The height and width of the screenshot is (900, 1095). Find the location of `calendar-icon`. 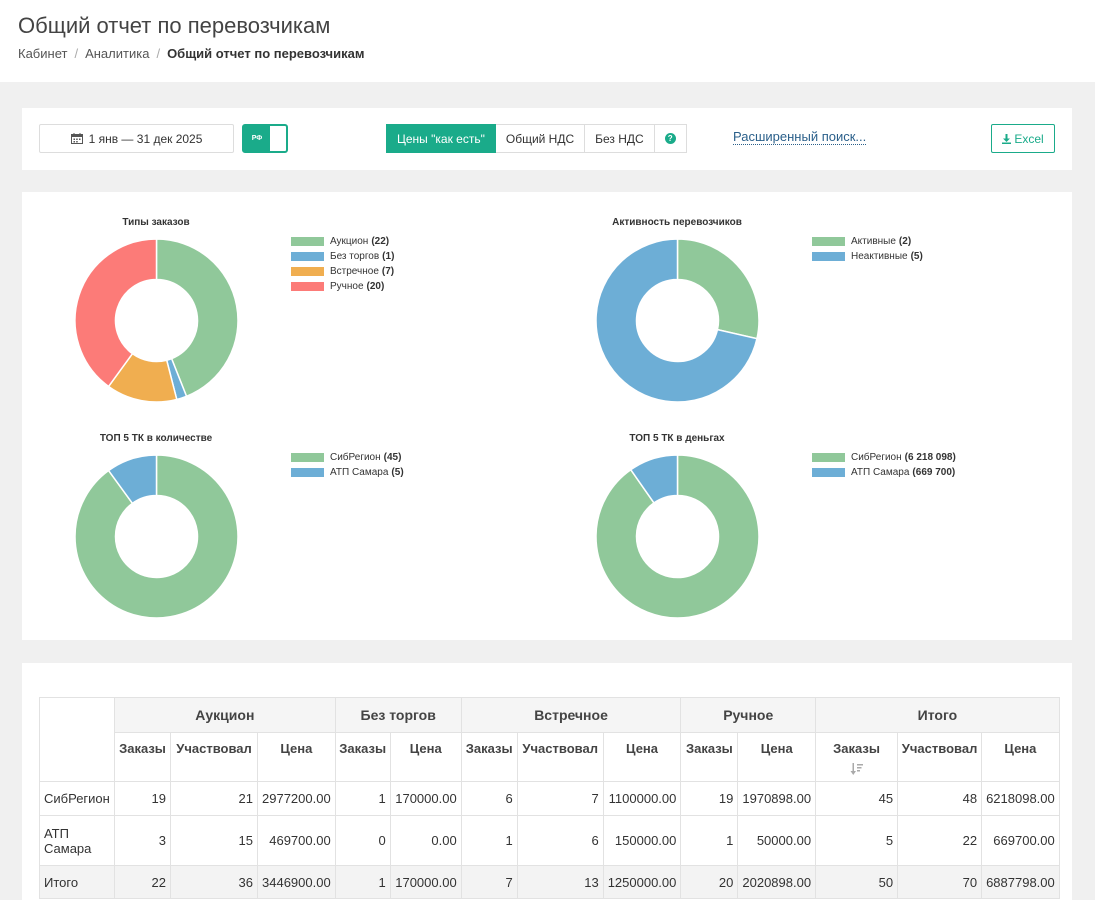

calendar-icon is located at coordinates (76, 138).